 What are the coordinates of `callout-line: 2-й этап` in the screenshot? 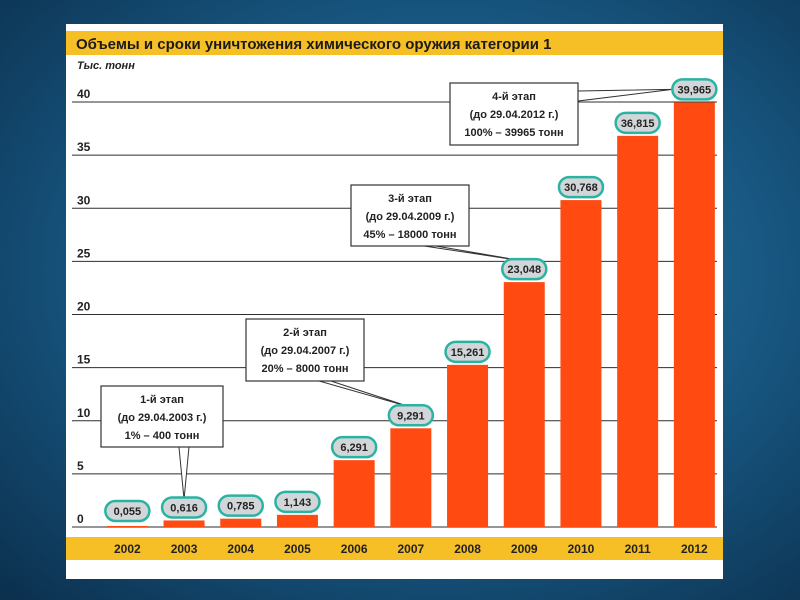 It's located at (305, 333).